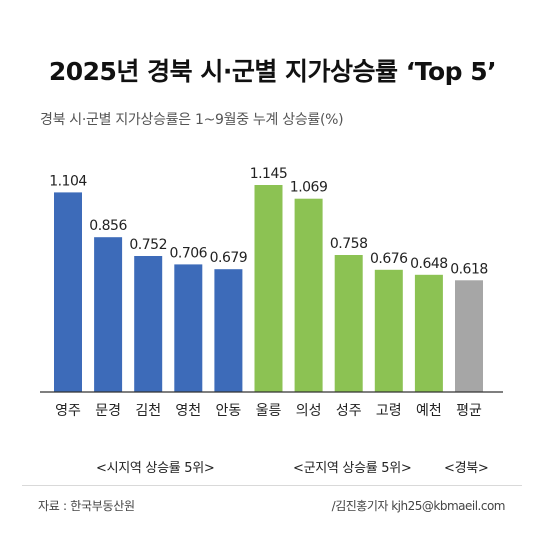 The width and height of the screenshot is (545, 541). Describe the element at coordinates (272, 71) in the screenshot. I see `chart-title: 2025년 경북 시·군별 지가상승률 ‘Top 5’` at that location.